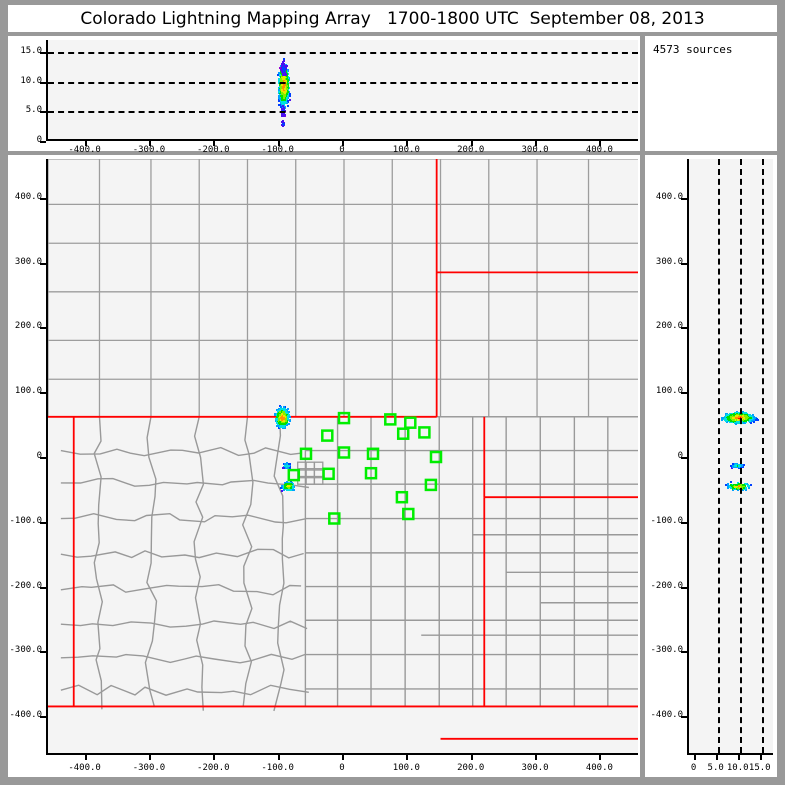  What do you see at coordinates (31, 80) in the screenshot?
I see `top-y-tick-label: 10.0` at bounding box center [31, 80].